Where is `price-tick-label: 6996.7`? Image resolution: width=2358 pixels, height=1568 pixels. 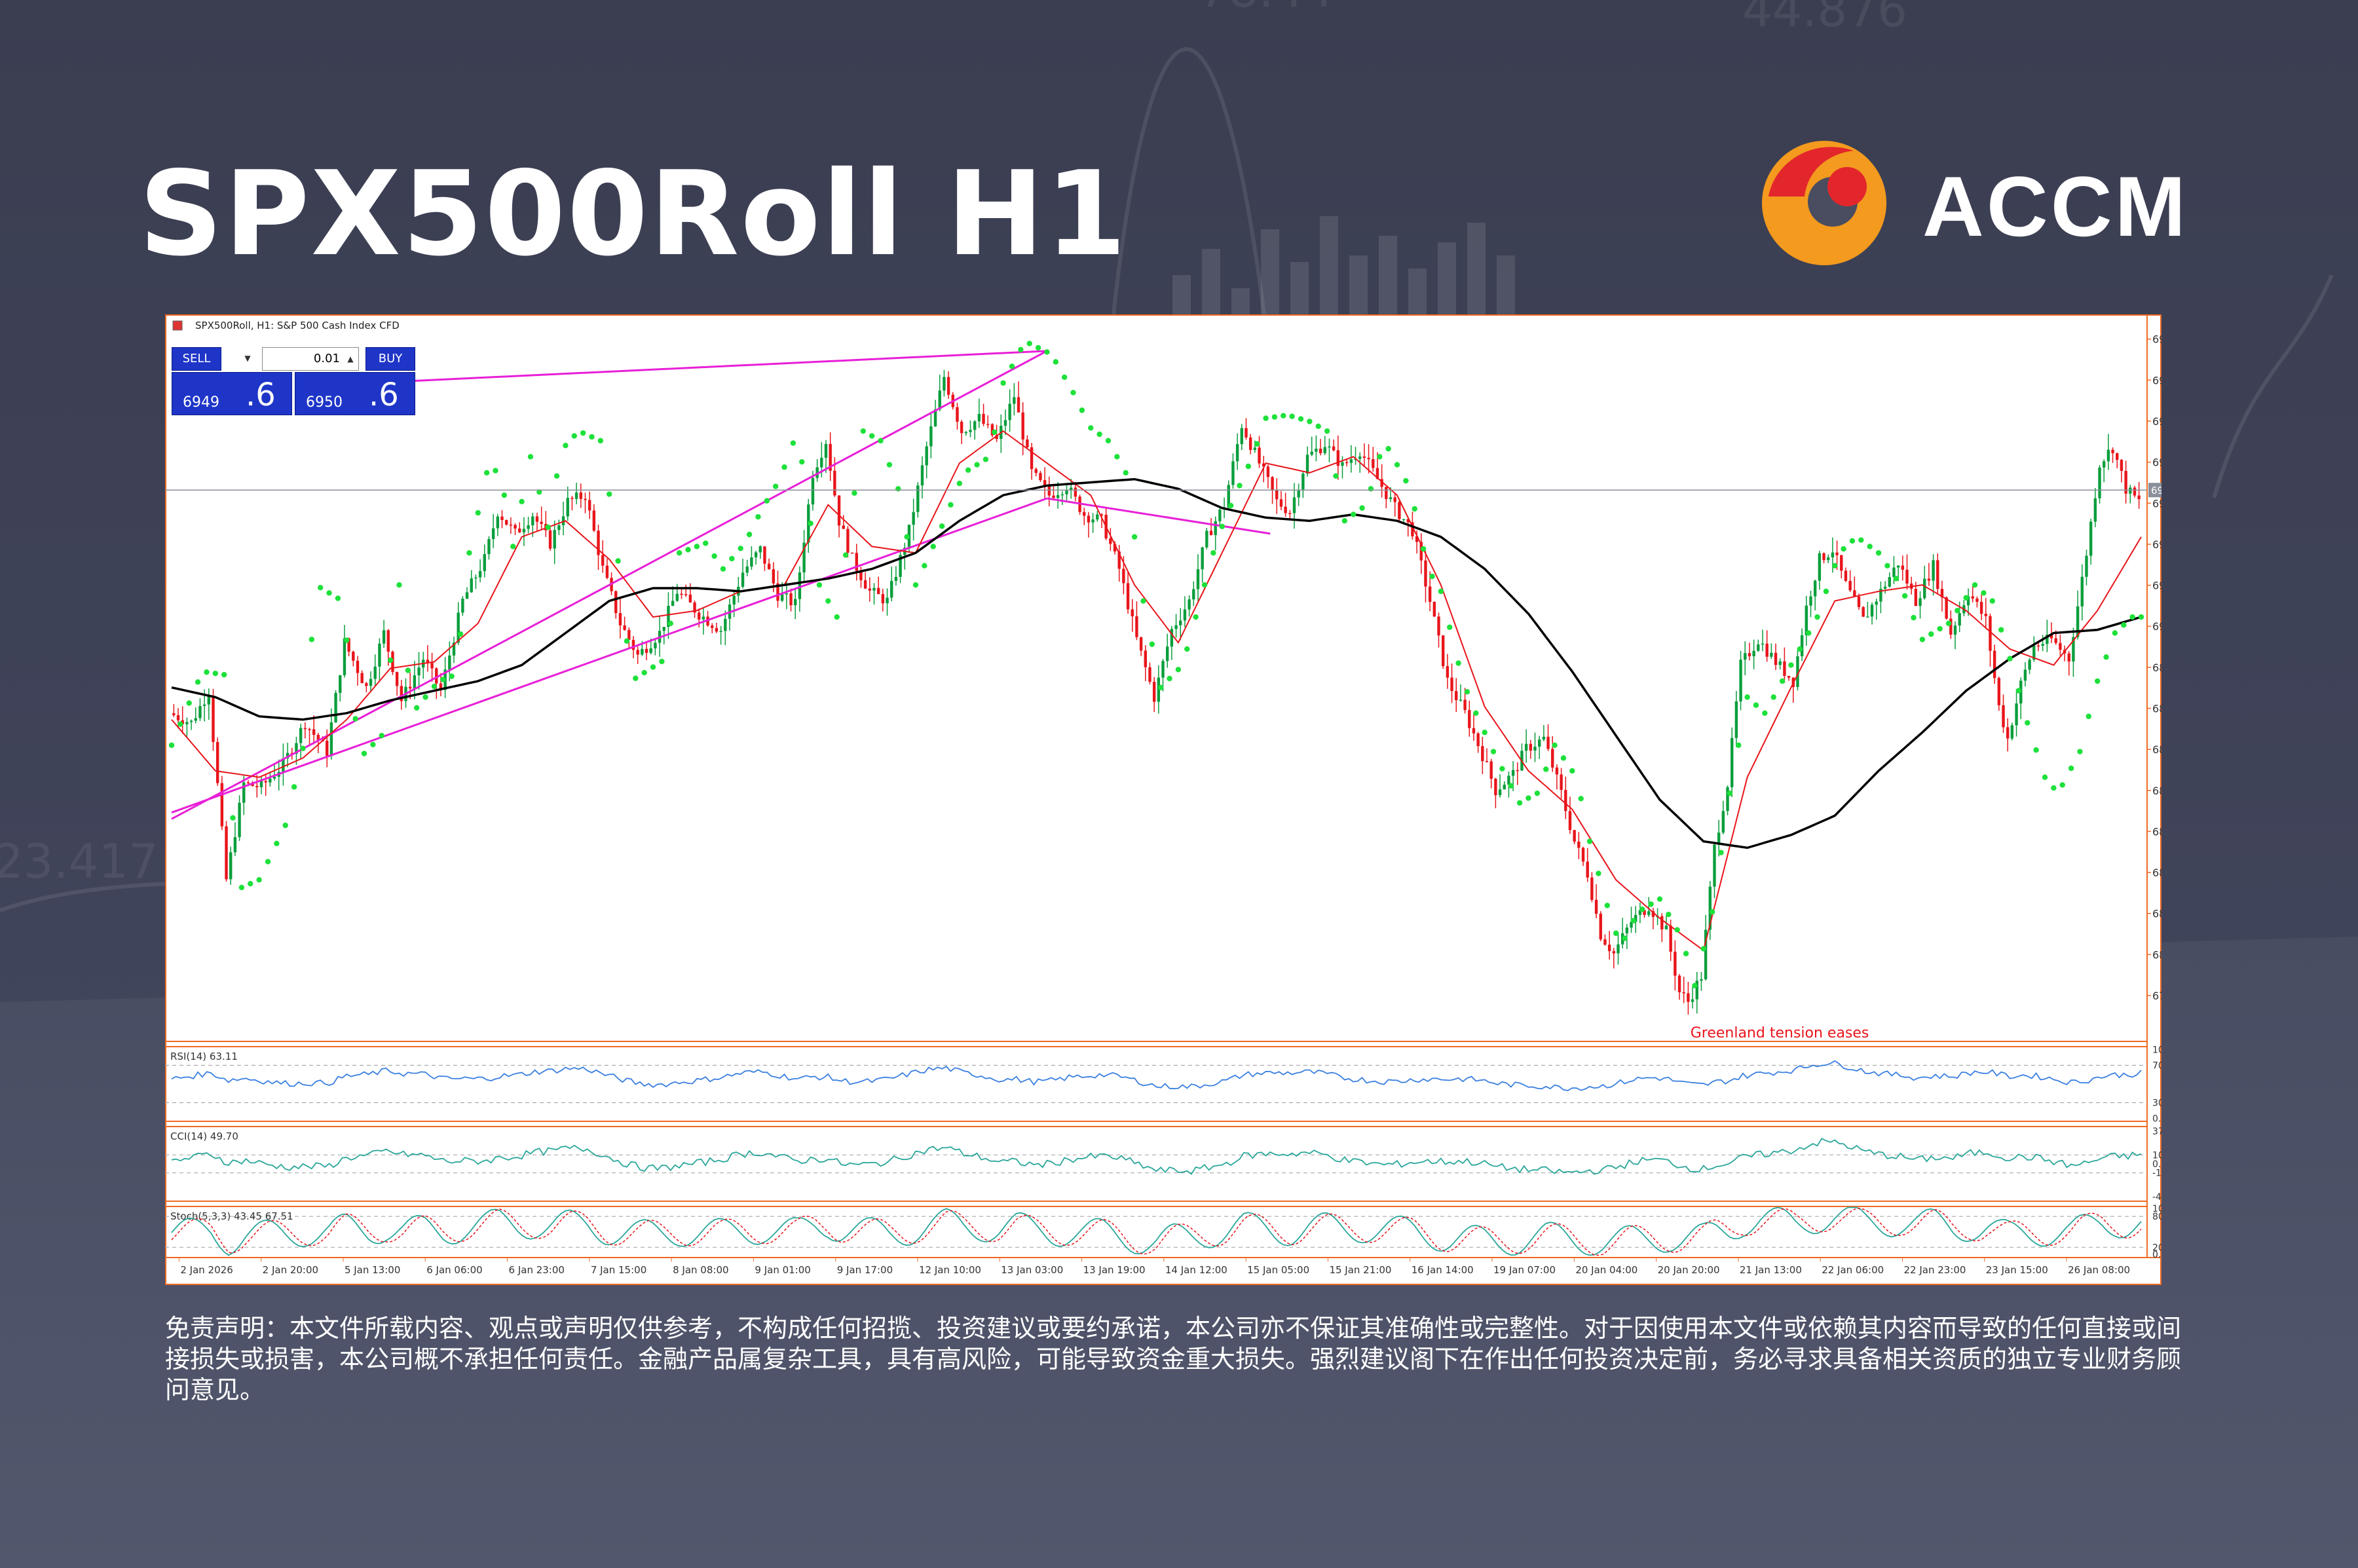 price-tick-label: 6996.7 is located at coordinates (2157, 339).